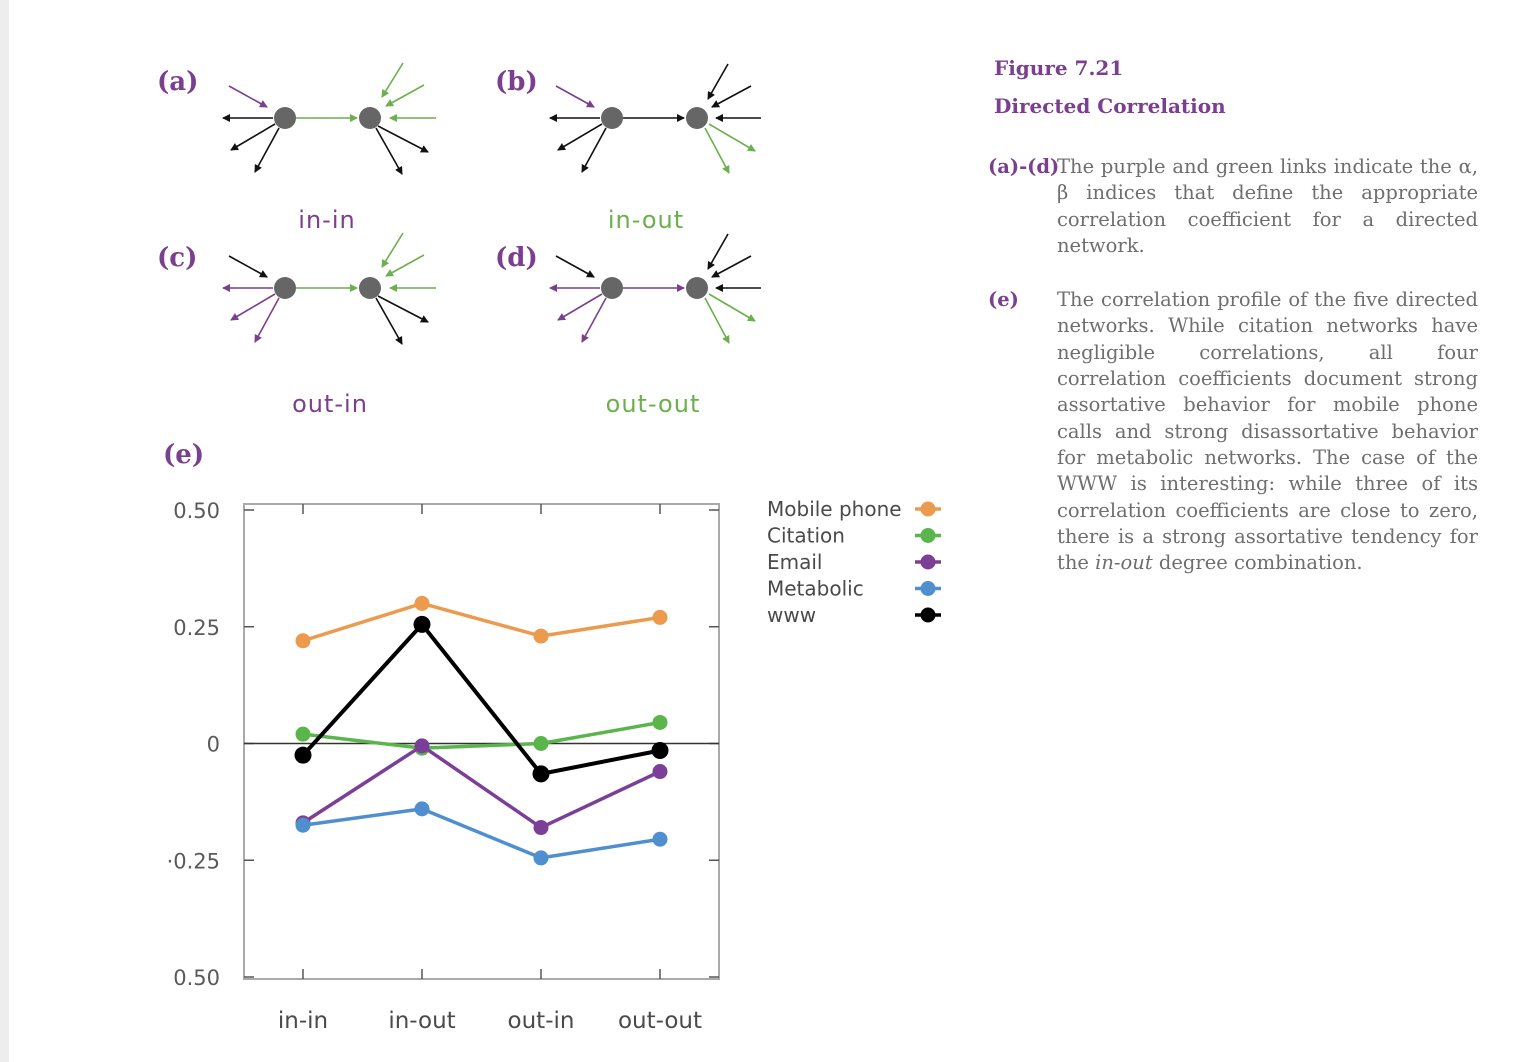 The image size is (1528, 1062). I want to click on legend-label-mobile-phone: Mobile phone, so click(834, 509).